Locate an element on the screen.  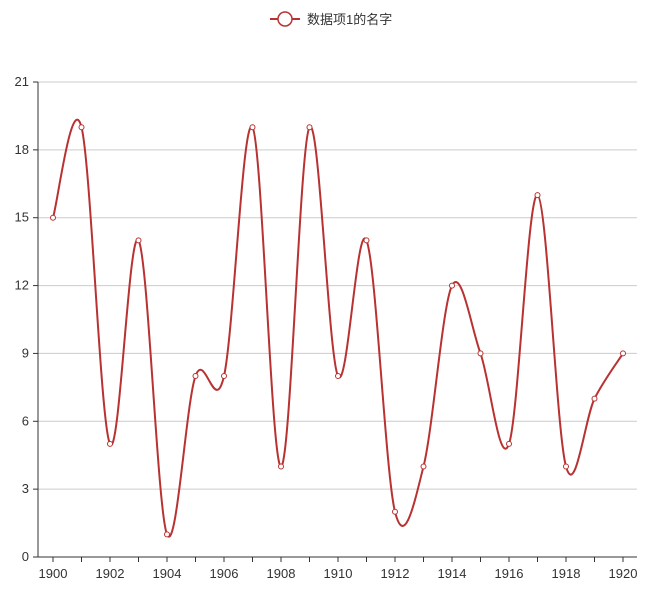
x-tick-label: 1902 is located at coordinates (110, 573).